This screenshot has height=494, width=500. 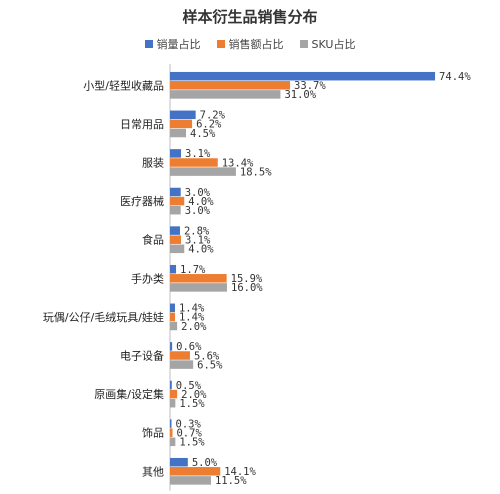 I want to click on data-label: 0.6%, so click(x=189, y=347).